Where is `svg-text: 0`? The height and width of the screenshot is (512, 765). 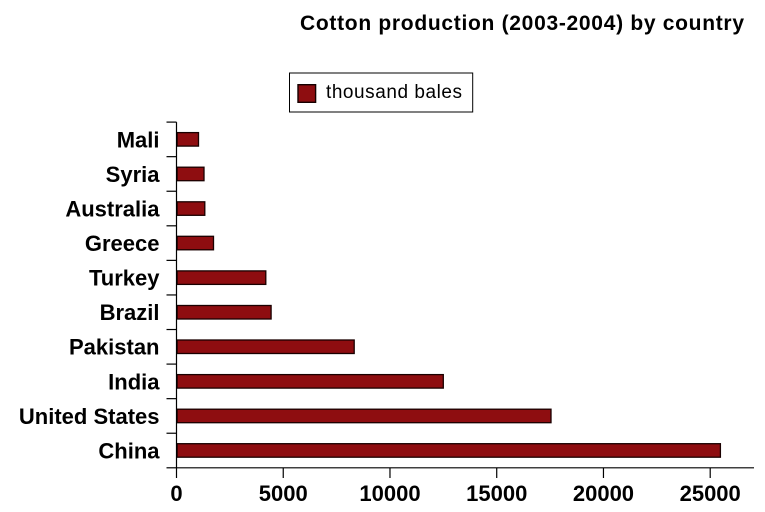 svg-text: 0 is located at coordinates (176, 493).